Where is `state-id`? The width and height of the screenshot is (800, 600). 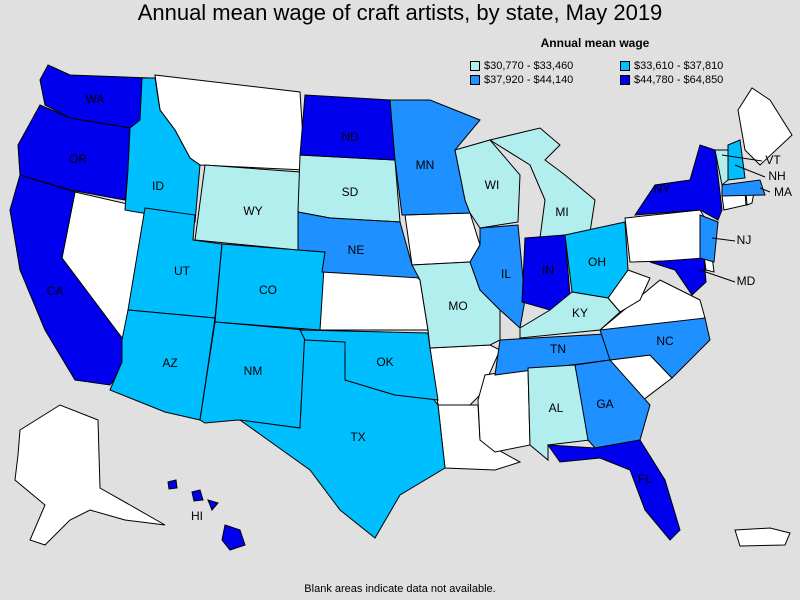 state-id is located at coordinates (162, 150).